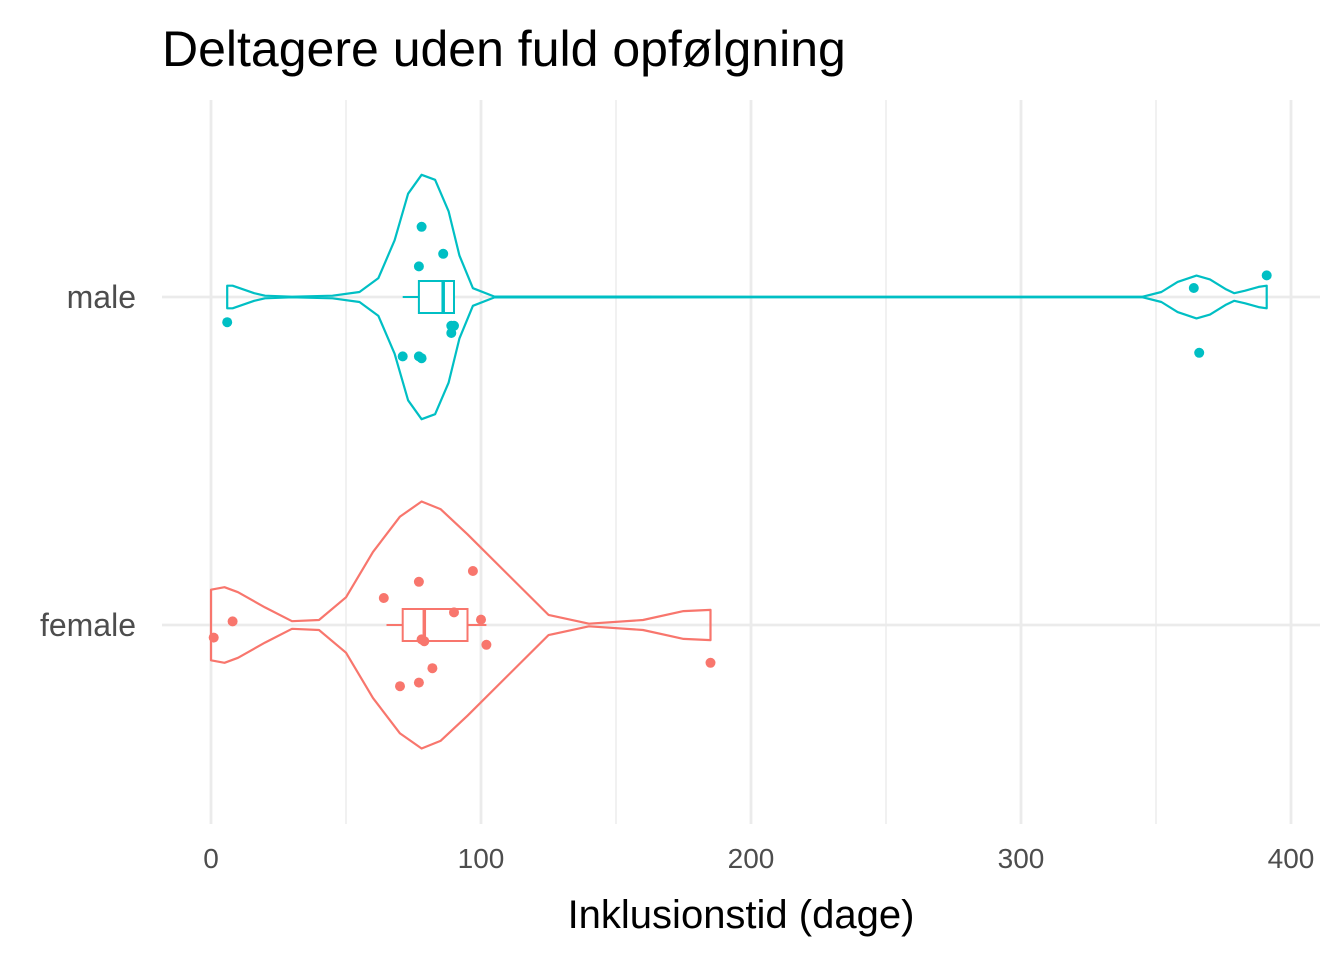  What do you see at coordinates (741, 915) in the screenshot?
I see `x-axis-title: Inklusionstid (dage)` at bounding box center [741, 915].